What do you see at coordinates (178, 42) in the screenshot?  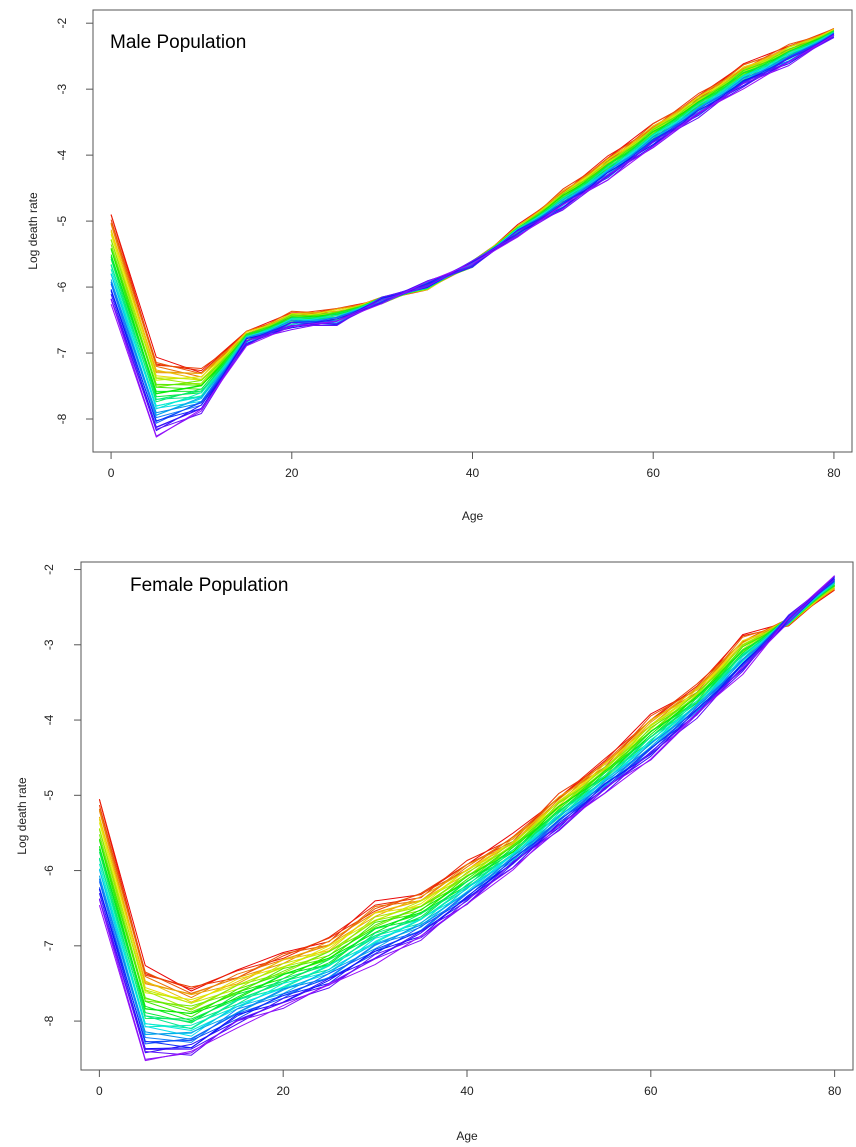 I see `chart-title: Male Population` at bounding box center [178, 42].